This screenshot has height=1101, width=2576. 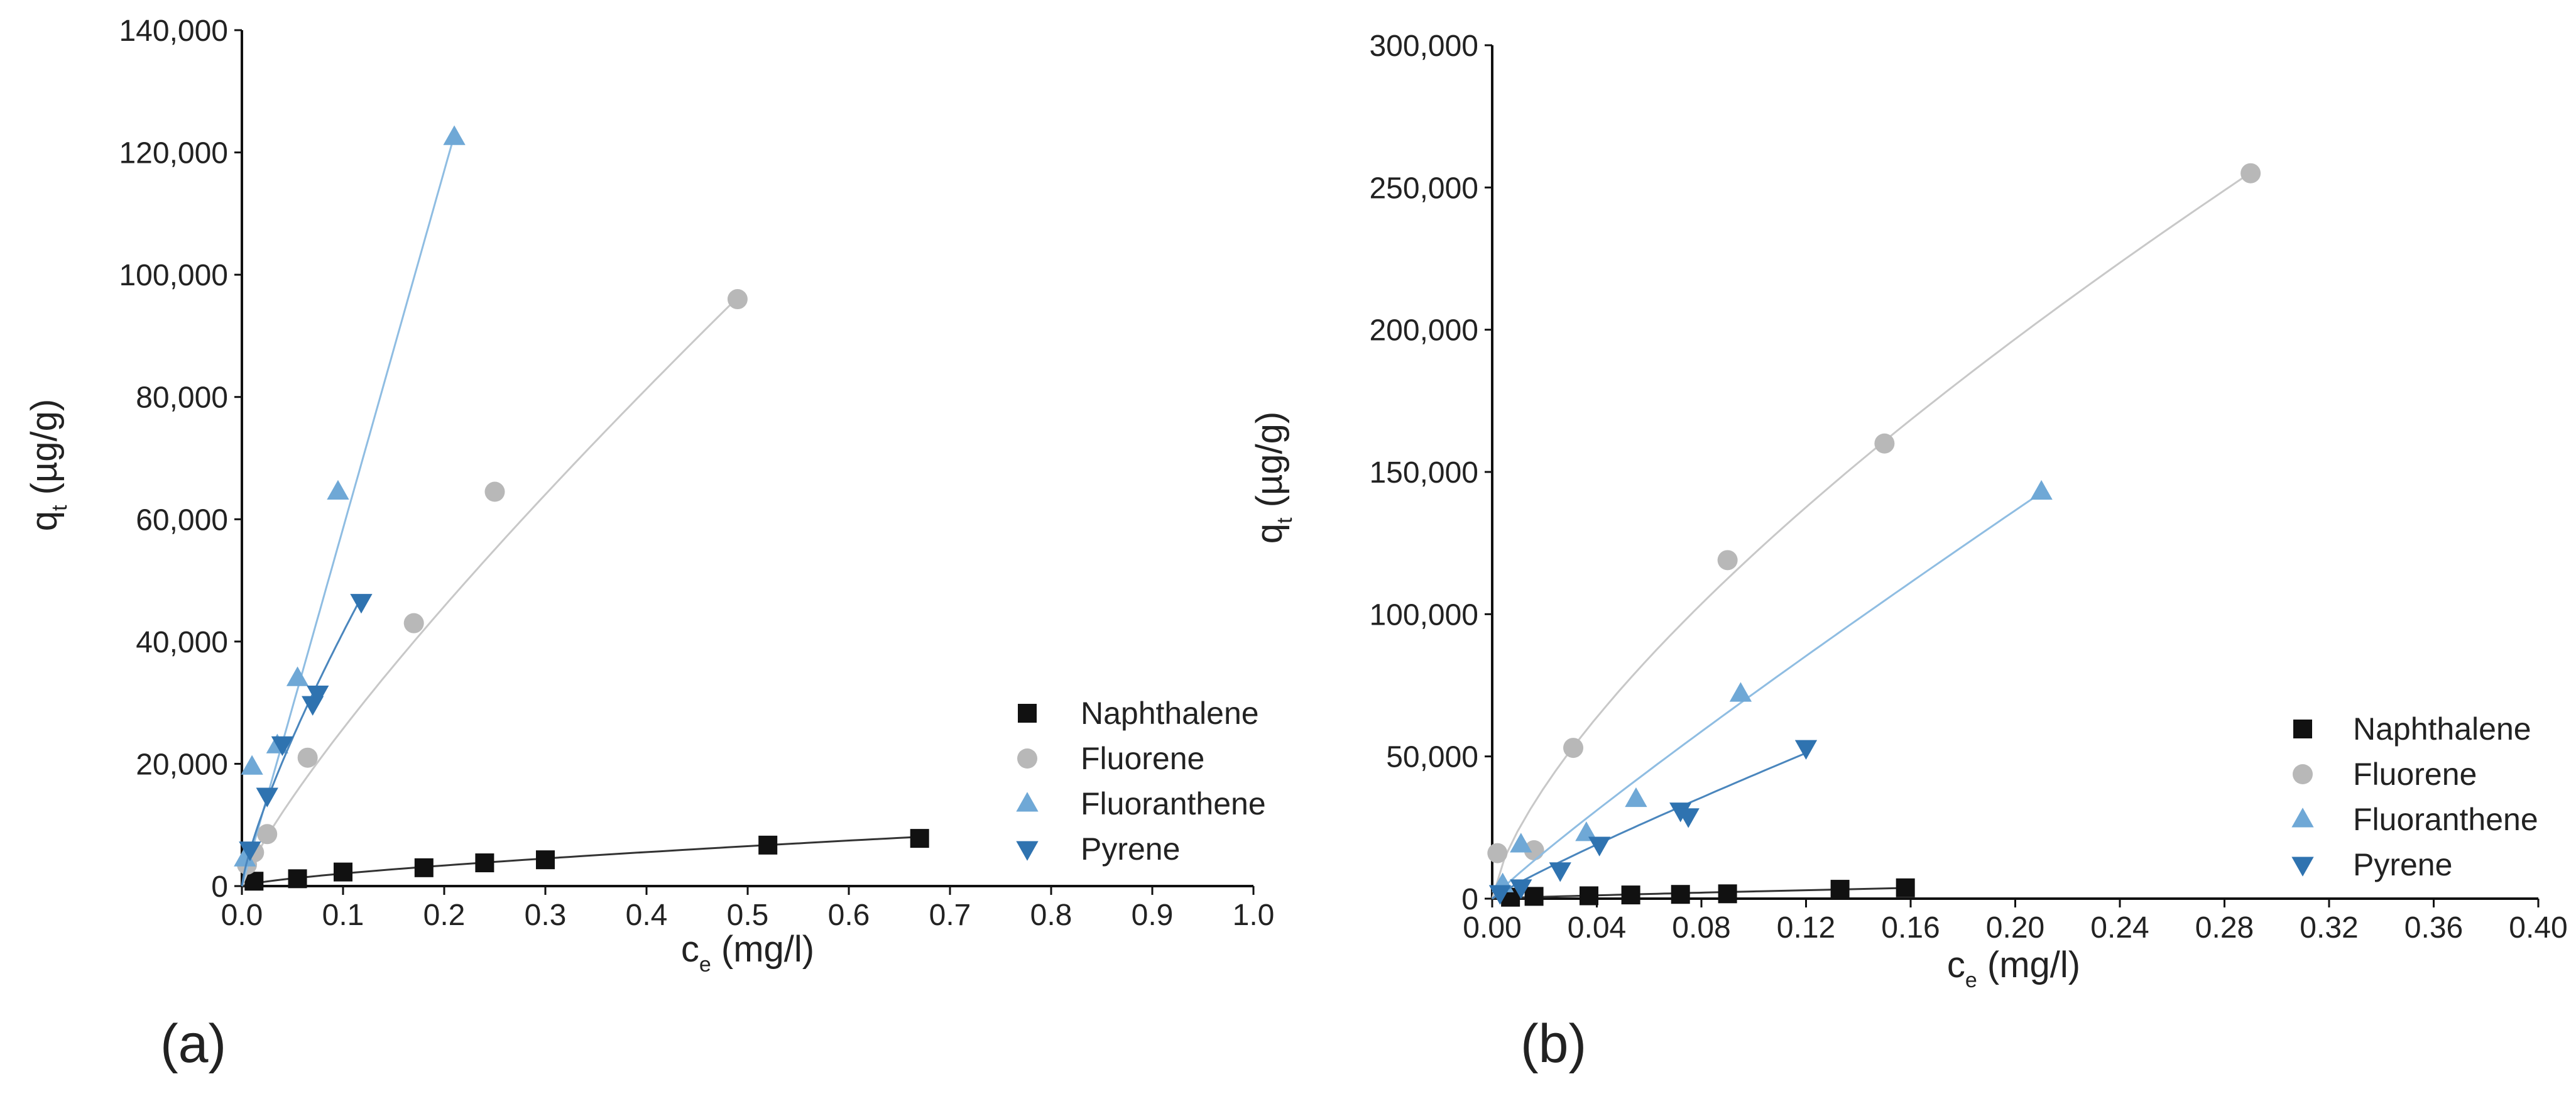 What do you see at coordinates (2119, 928) in the screenshot?
I see `x-tick-label: 0.24` at bounding box center [2119, 928].